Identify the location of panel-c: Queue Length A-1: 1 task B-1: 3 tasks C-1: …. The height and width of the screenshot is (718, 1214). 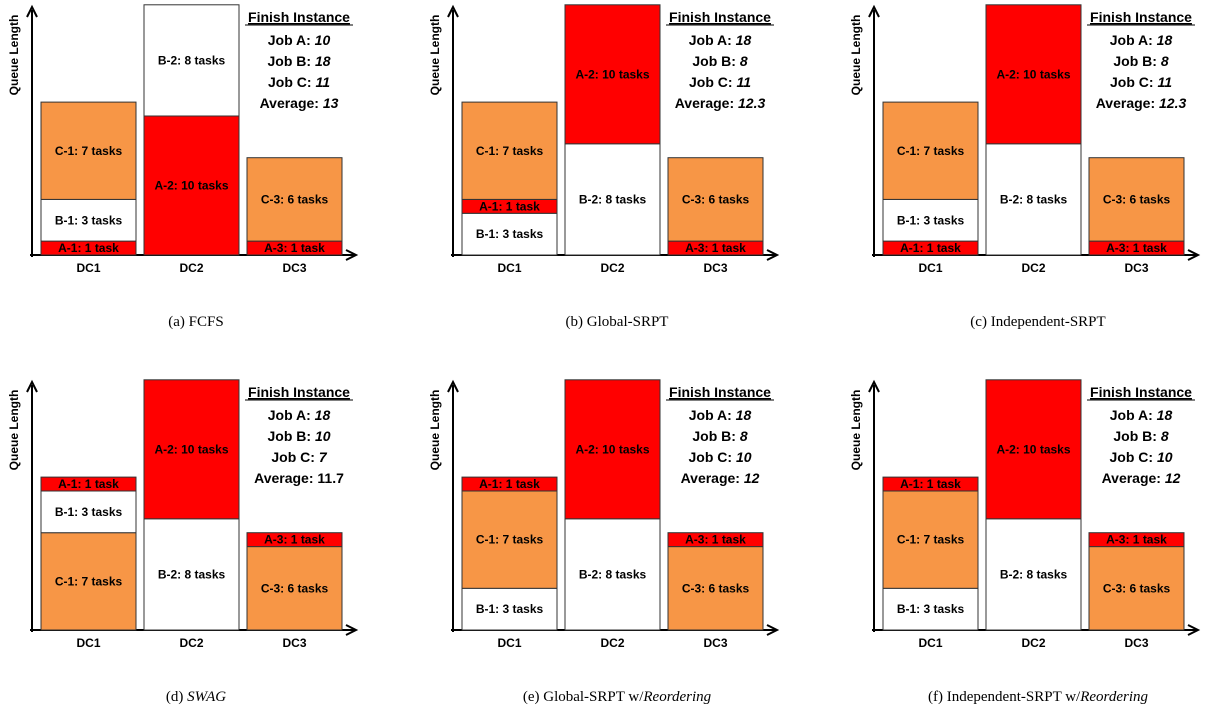
(1025, 167).